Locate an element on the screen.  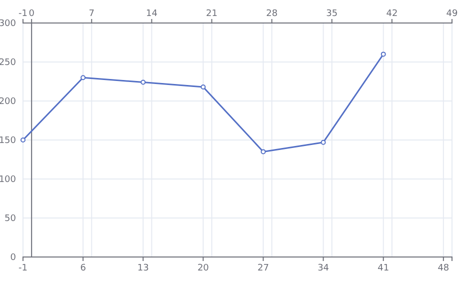
y-tick-label: 100 is located at coordinates (8, 179).